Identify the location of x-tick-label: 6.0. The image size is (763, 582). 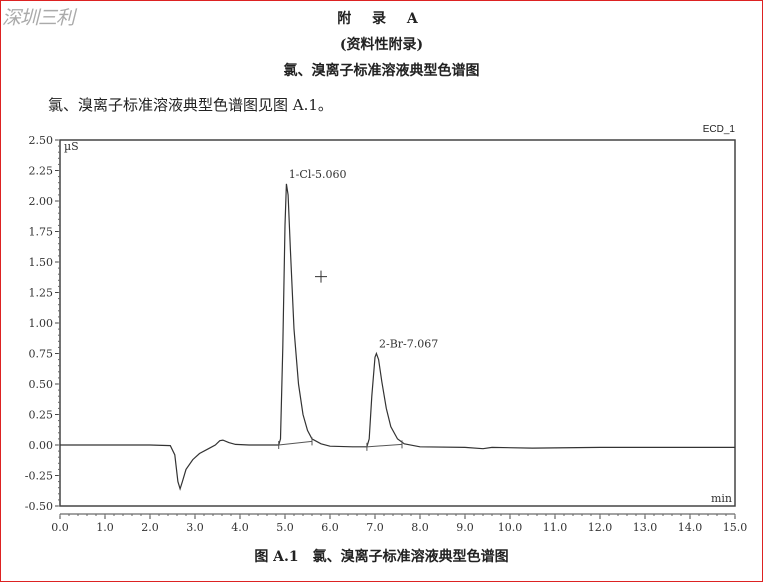
(330, 527).